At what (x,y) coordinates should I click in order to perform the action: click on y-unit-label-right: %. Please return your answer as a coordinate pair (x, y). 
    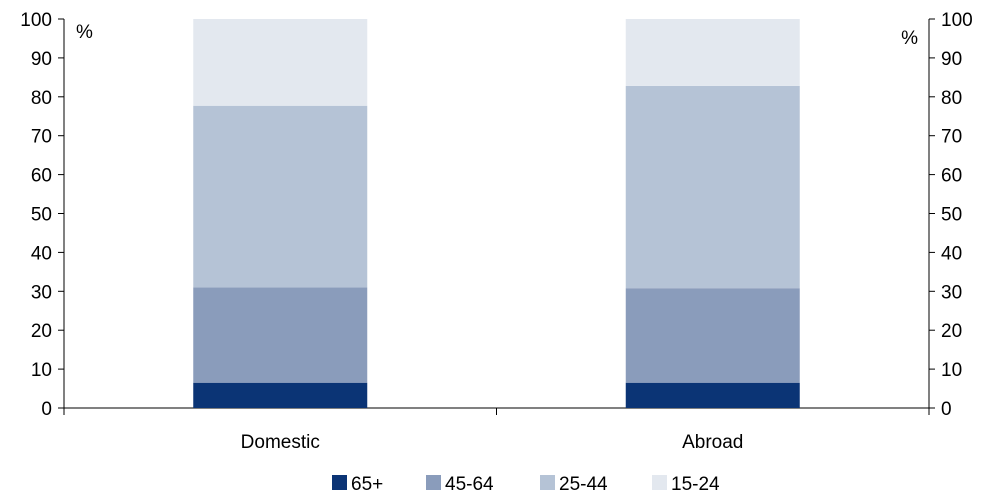
    Looking at the image, I should click on (909, 38).